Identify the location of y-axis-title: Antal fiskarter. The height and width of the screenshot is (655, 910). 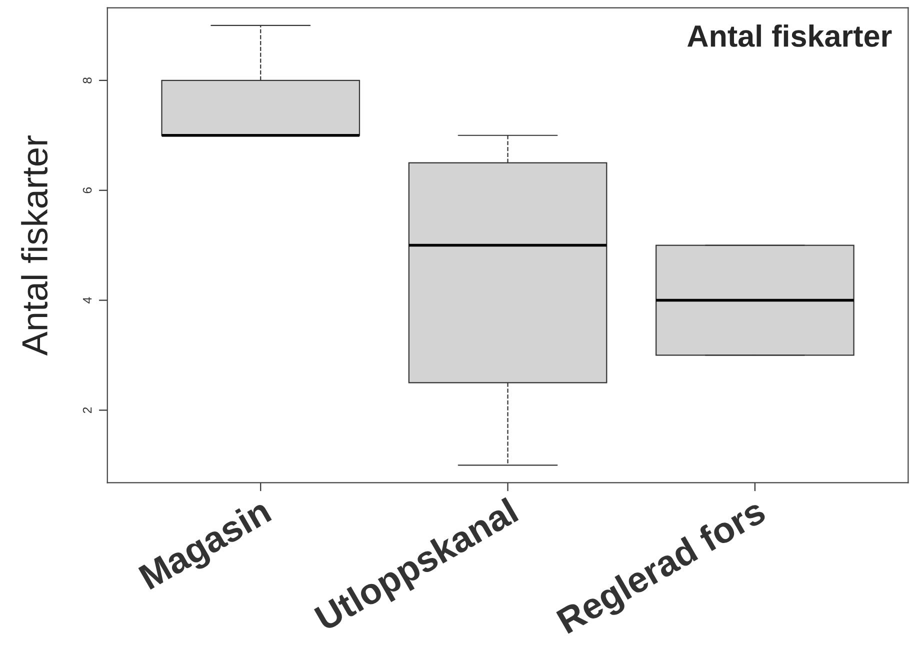
(34, 246).